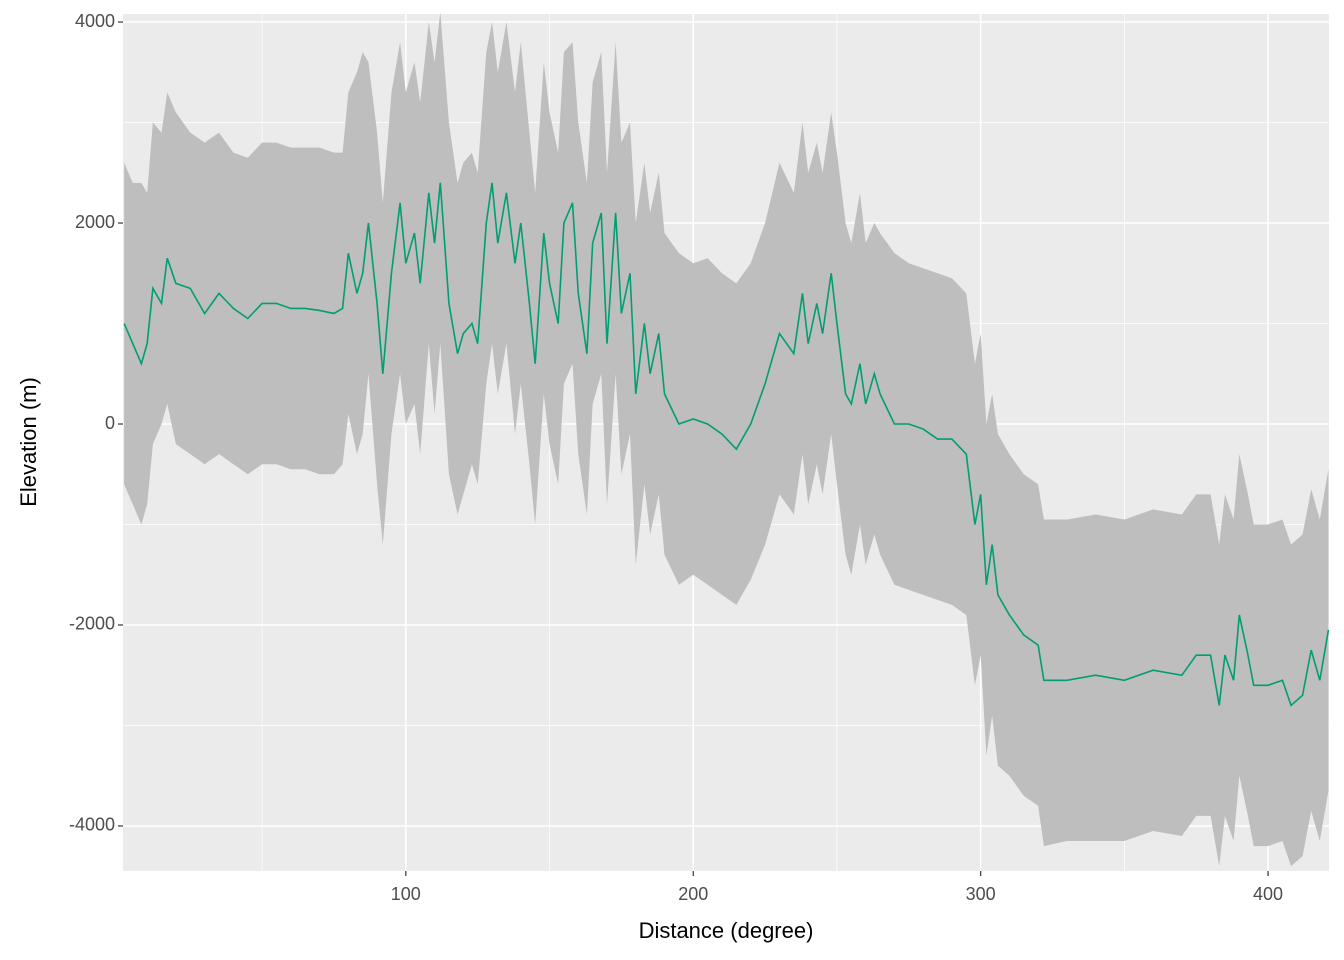 The height and width of the screenshot is (960, 1344). What do you see at coordinates (95, 222) in the screenshot?
I see `y-tick-label: 2000` at bounding box center [95, 222].